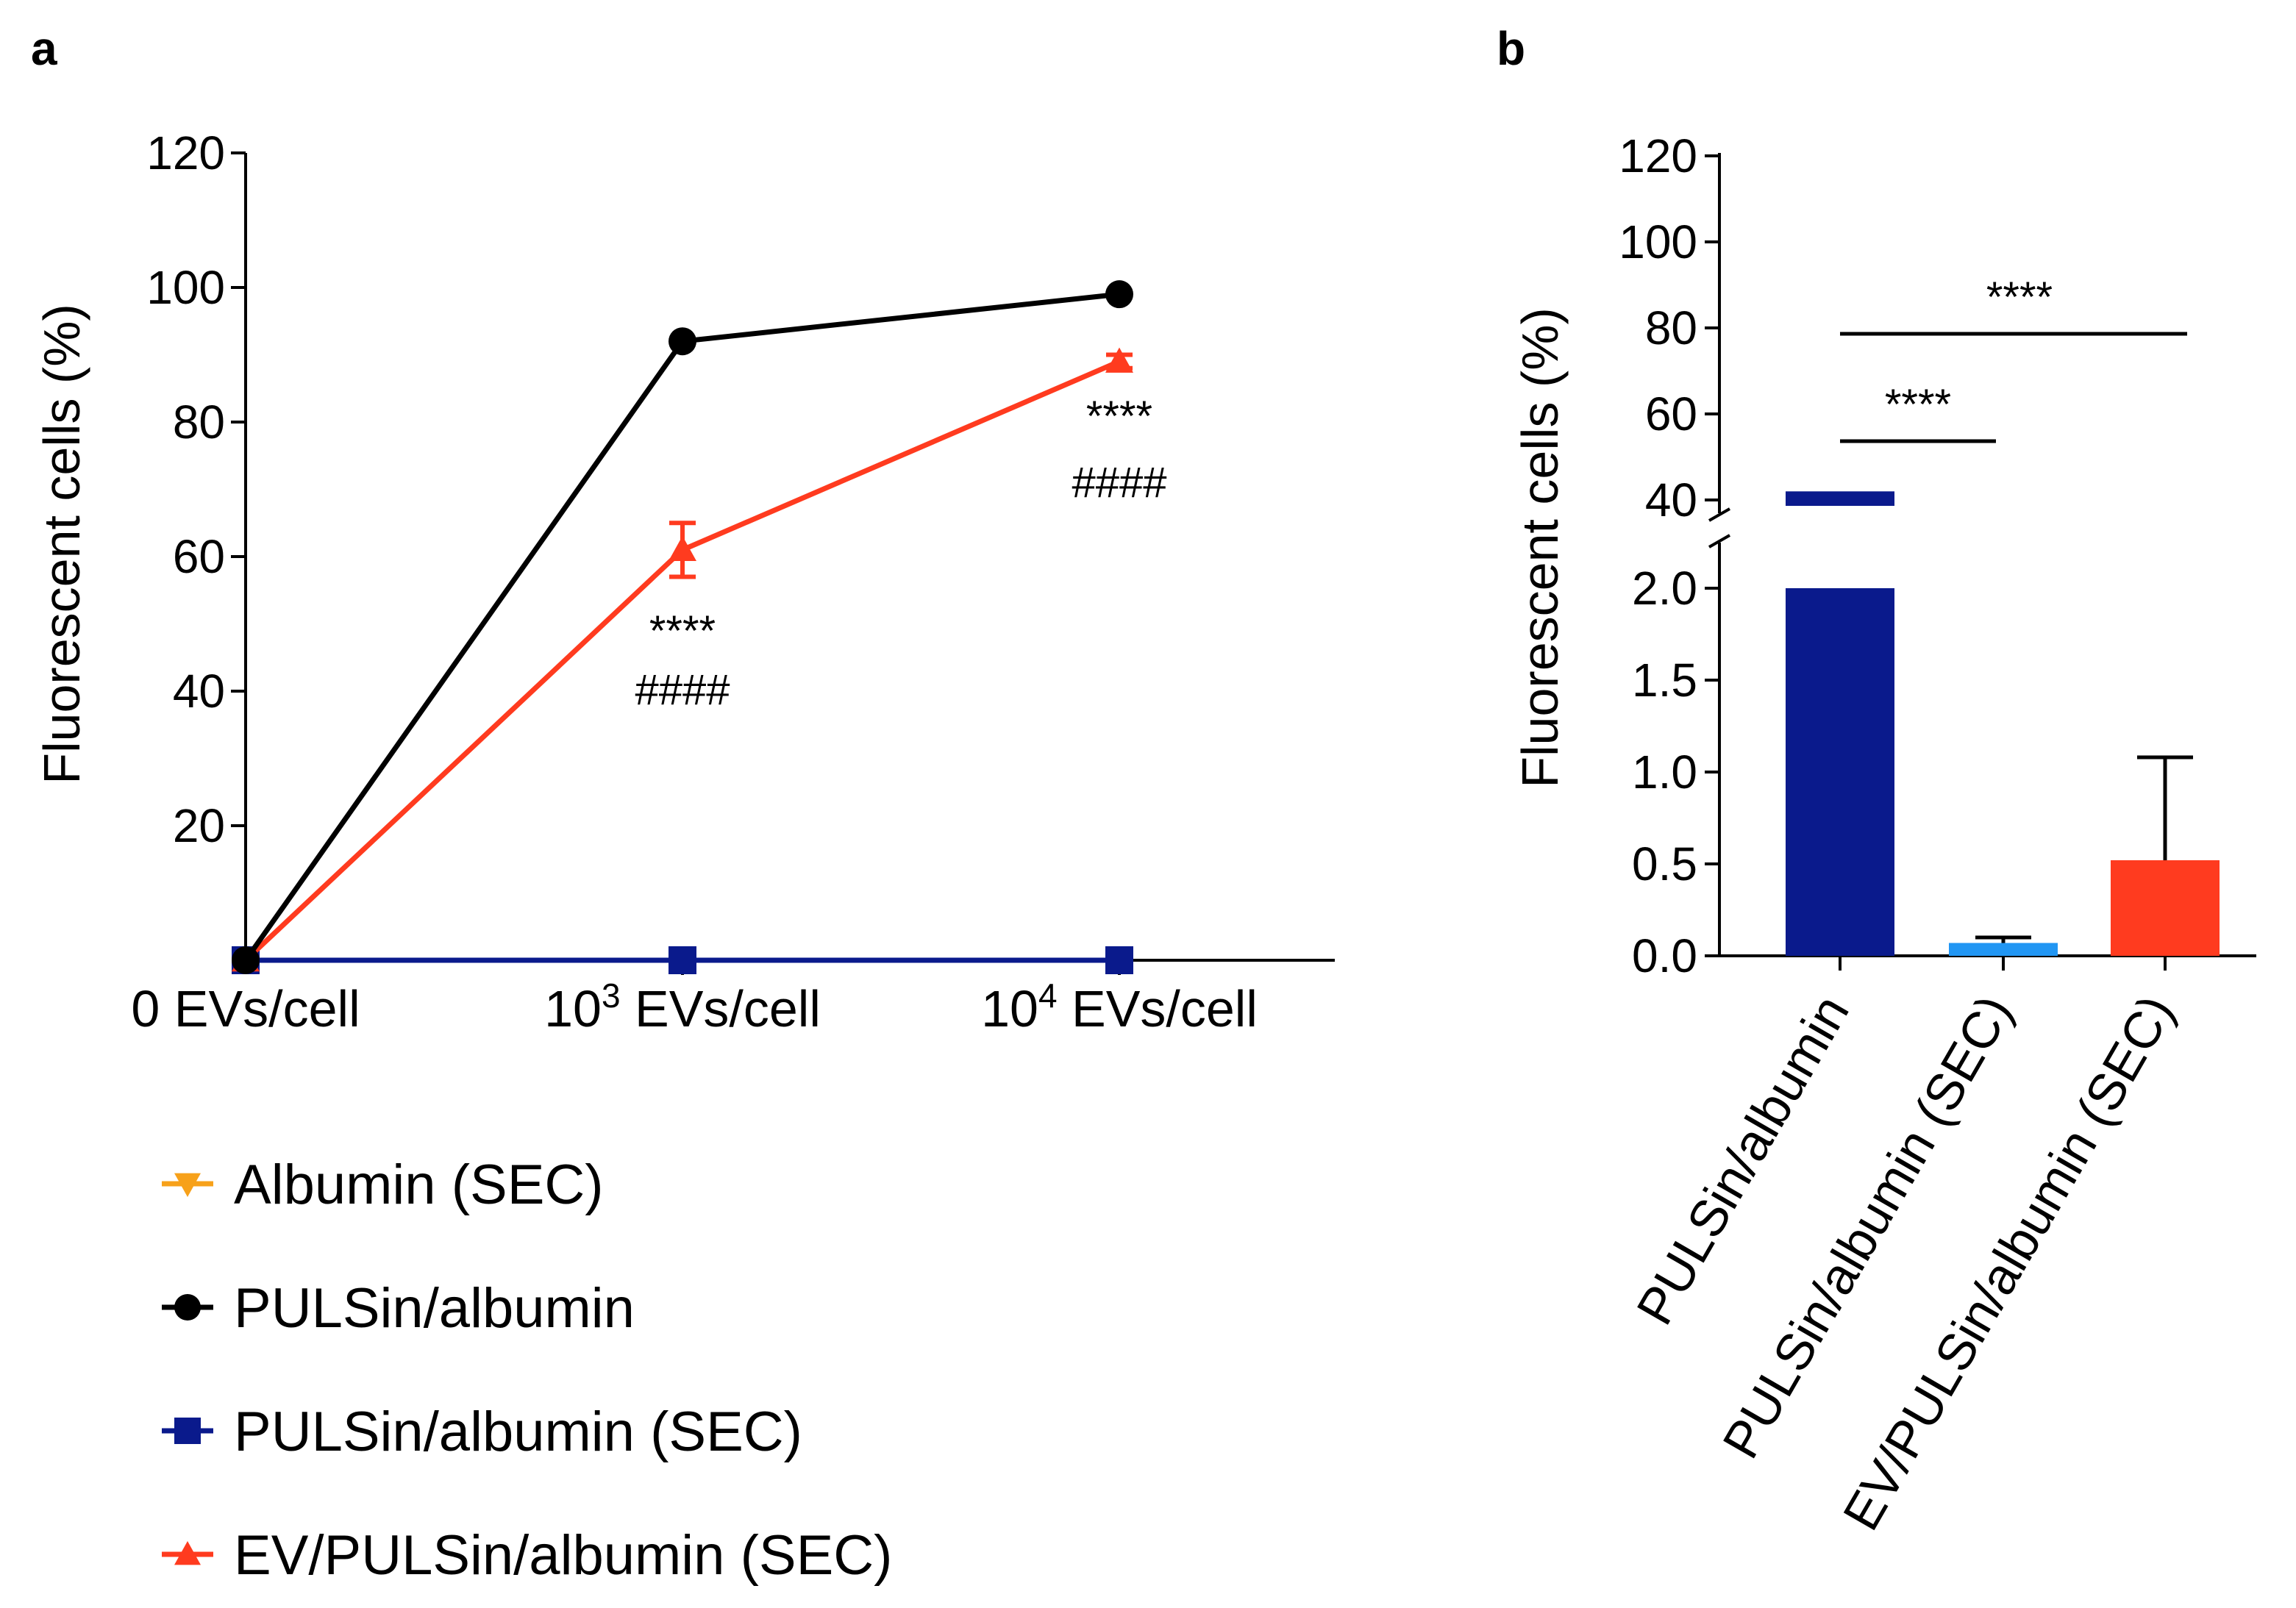 The image size is (2296, 1608). I want to click on legend-item: Albumin (SEC), so click(383, 1185).